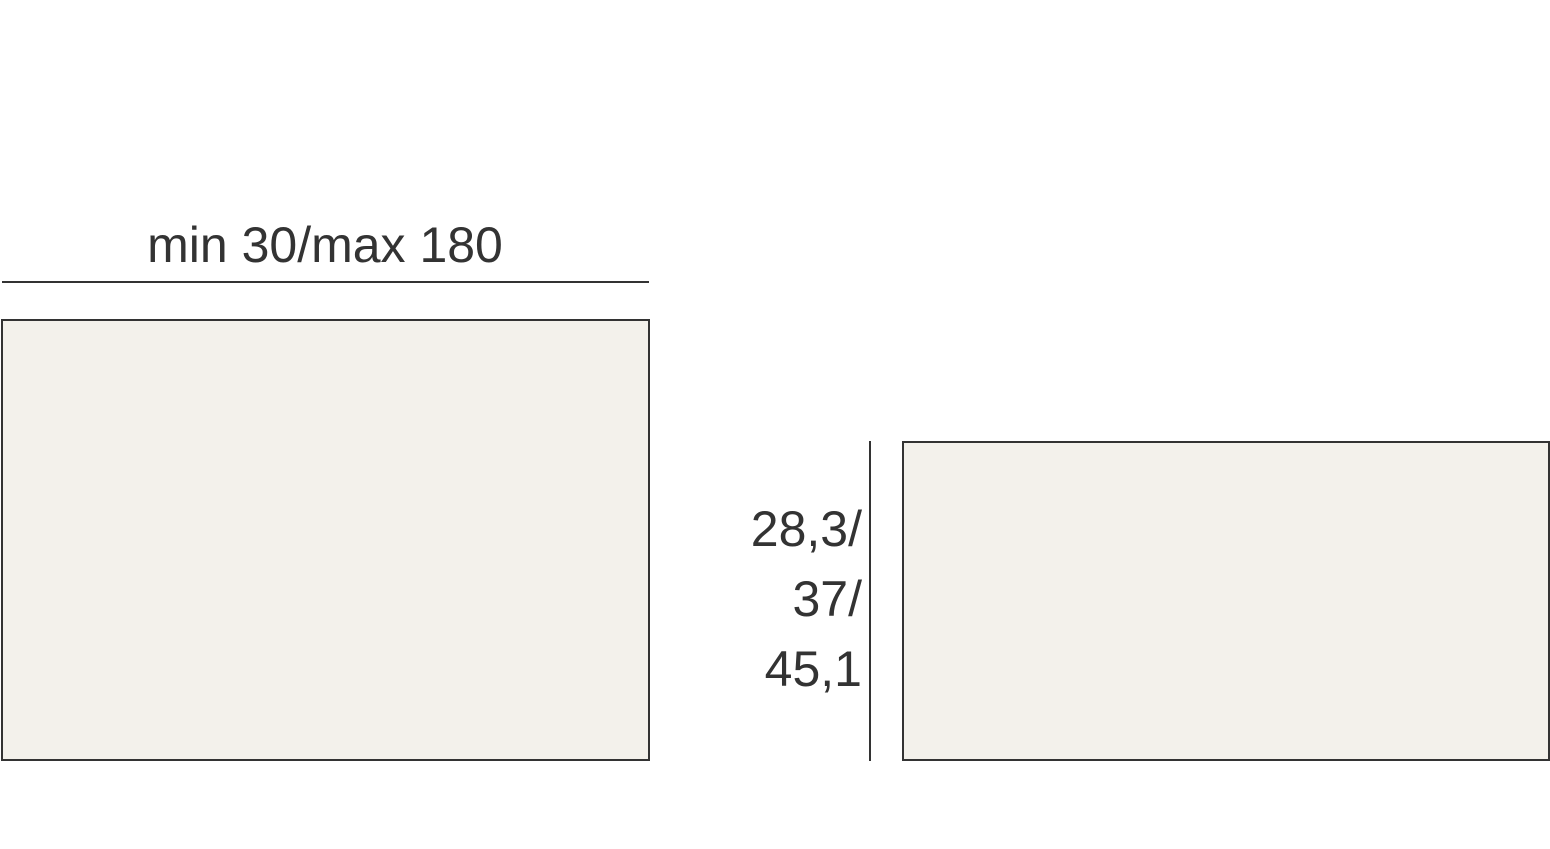 The width and height of the screenshot is (1550, 849). Describe the element at coordinates (806, 529) in the screenshot. I see `height-line-1: 28,3/` at that location.